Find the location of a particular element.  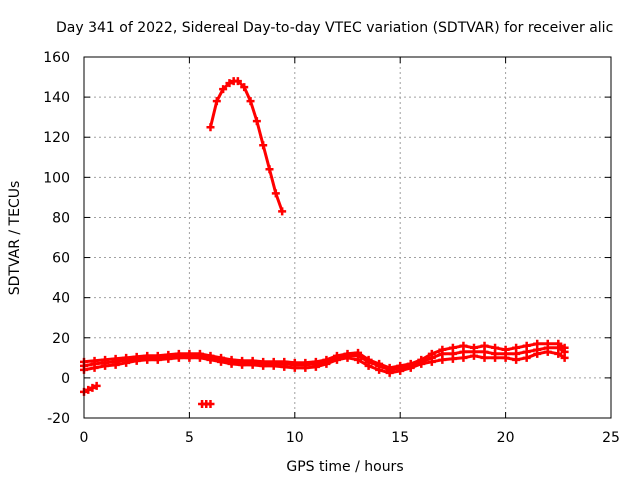

y-tick-label: 40 is located at coordinates (61, 299).